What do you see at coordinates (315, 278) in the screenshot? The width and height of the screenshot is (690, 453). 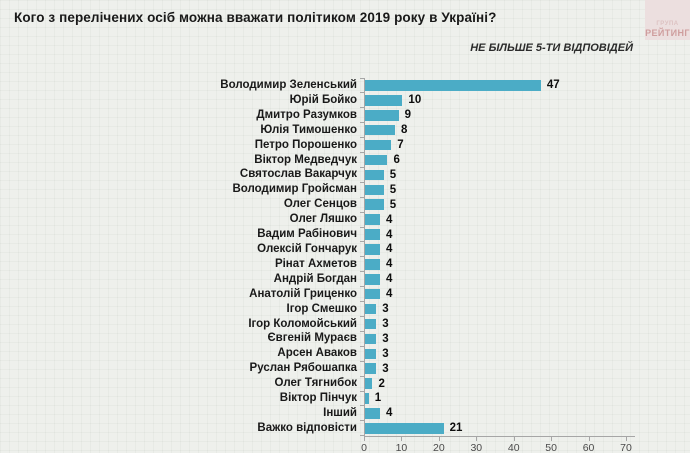 I see `category-label: Андрій Богдан` at bounding box center [315, 278].